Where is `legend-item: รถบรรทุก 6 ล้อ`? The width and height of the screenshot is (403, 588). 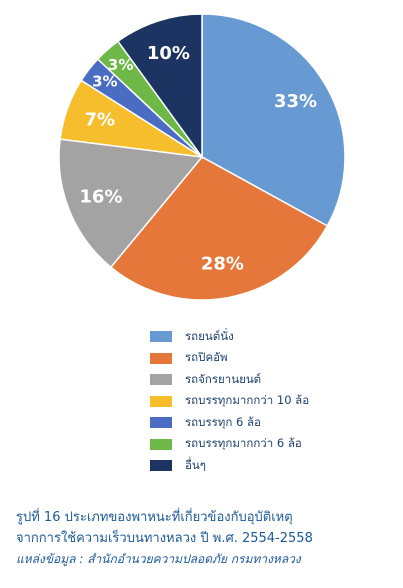 legend-item: รถบรรทุก 6 ล้อ is located at coordinates (229, 423).